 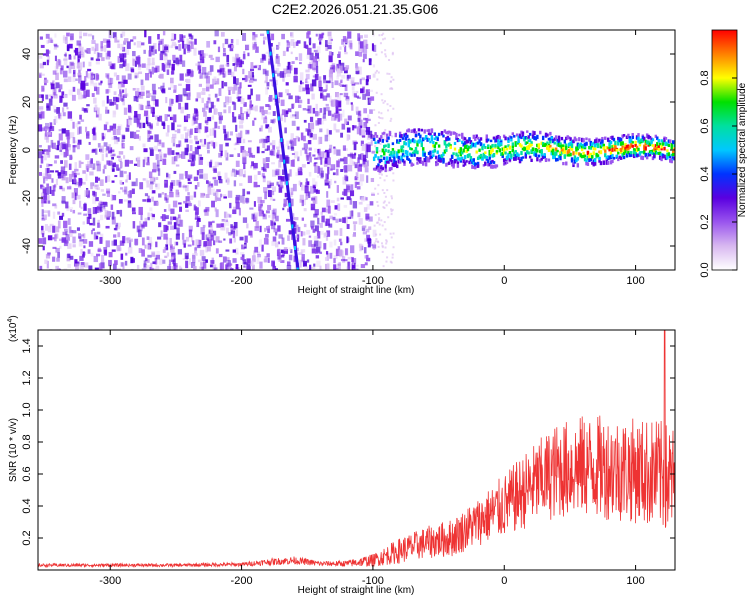 I want to click on x-tick-label: -200, so click(x=242, y=281).